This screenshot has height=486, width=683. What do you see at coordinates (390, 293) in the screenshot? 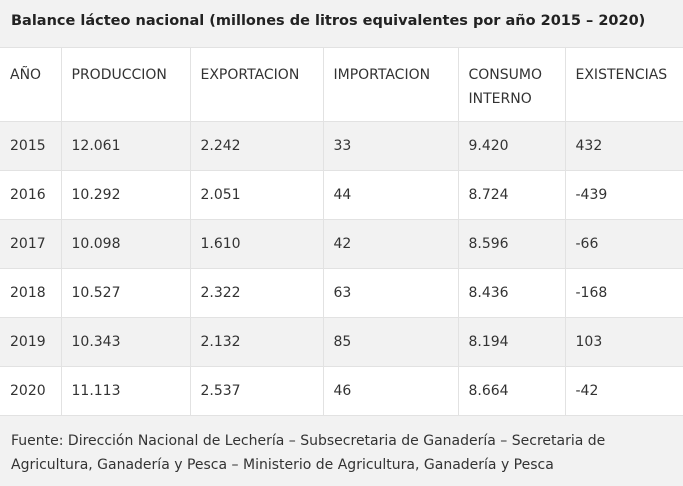
I see `table-cell: 63` at bounding box center [390, 293].